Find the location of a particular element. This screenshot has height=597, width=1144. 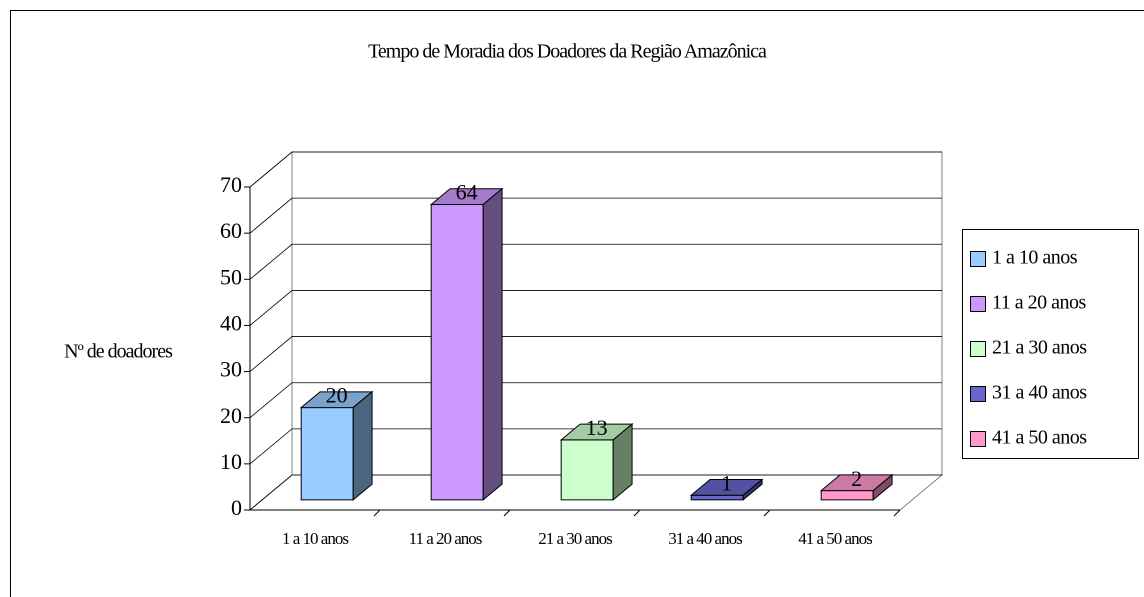

y-tick-label: 60 is located at coordinates (231, 230).